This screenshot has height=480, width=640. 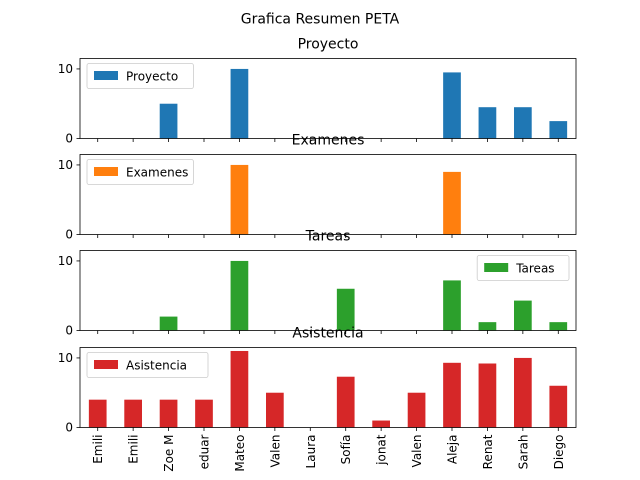 I want to click on x-tick-label: Sofía, so click(x=346, y=450).